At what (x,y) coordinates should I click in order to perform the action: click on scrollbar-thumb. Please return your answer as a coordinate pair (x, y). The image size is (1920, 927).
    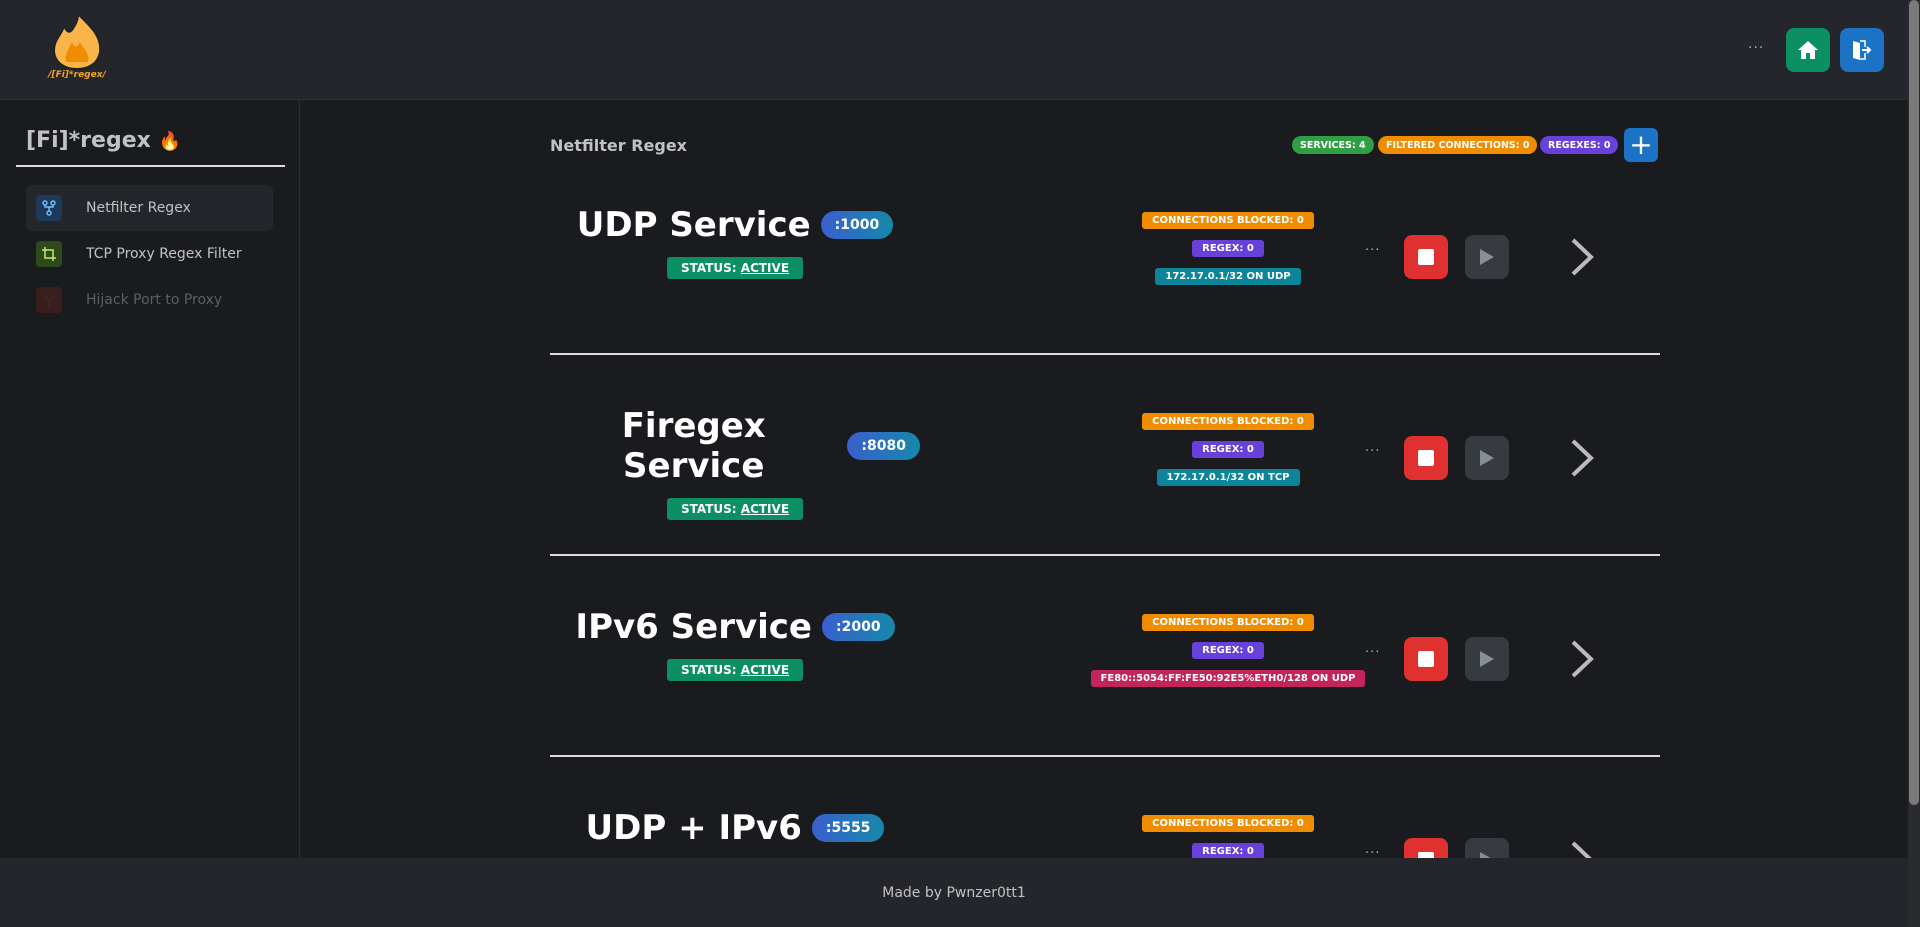
    Looking at the image, I should click on (1914, 402).